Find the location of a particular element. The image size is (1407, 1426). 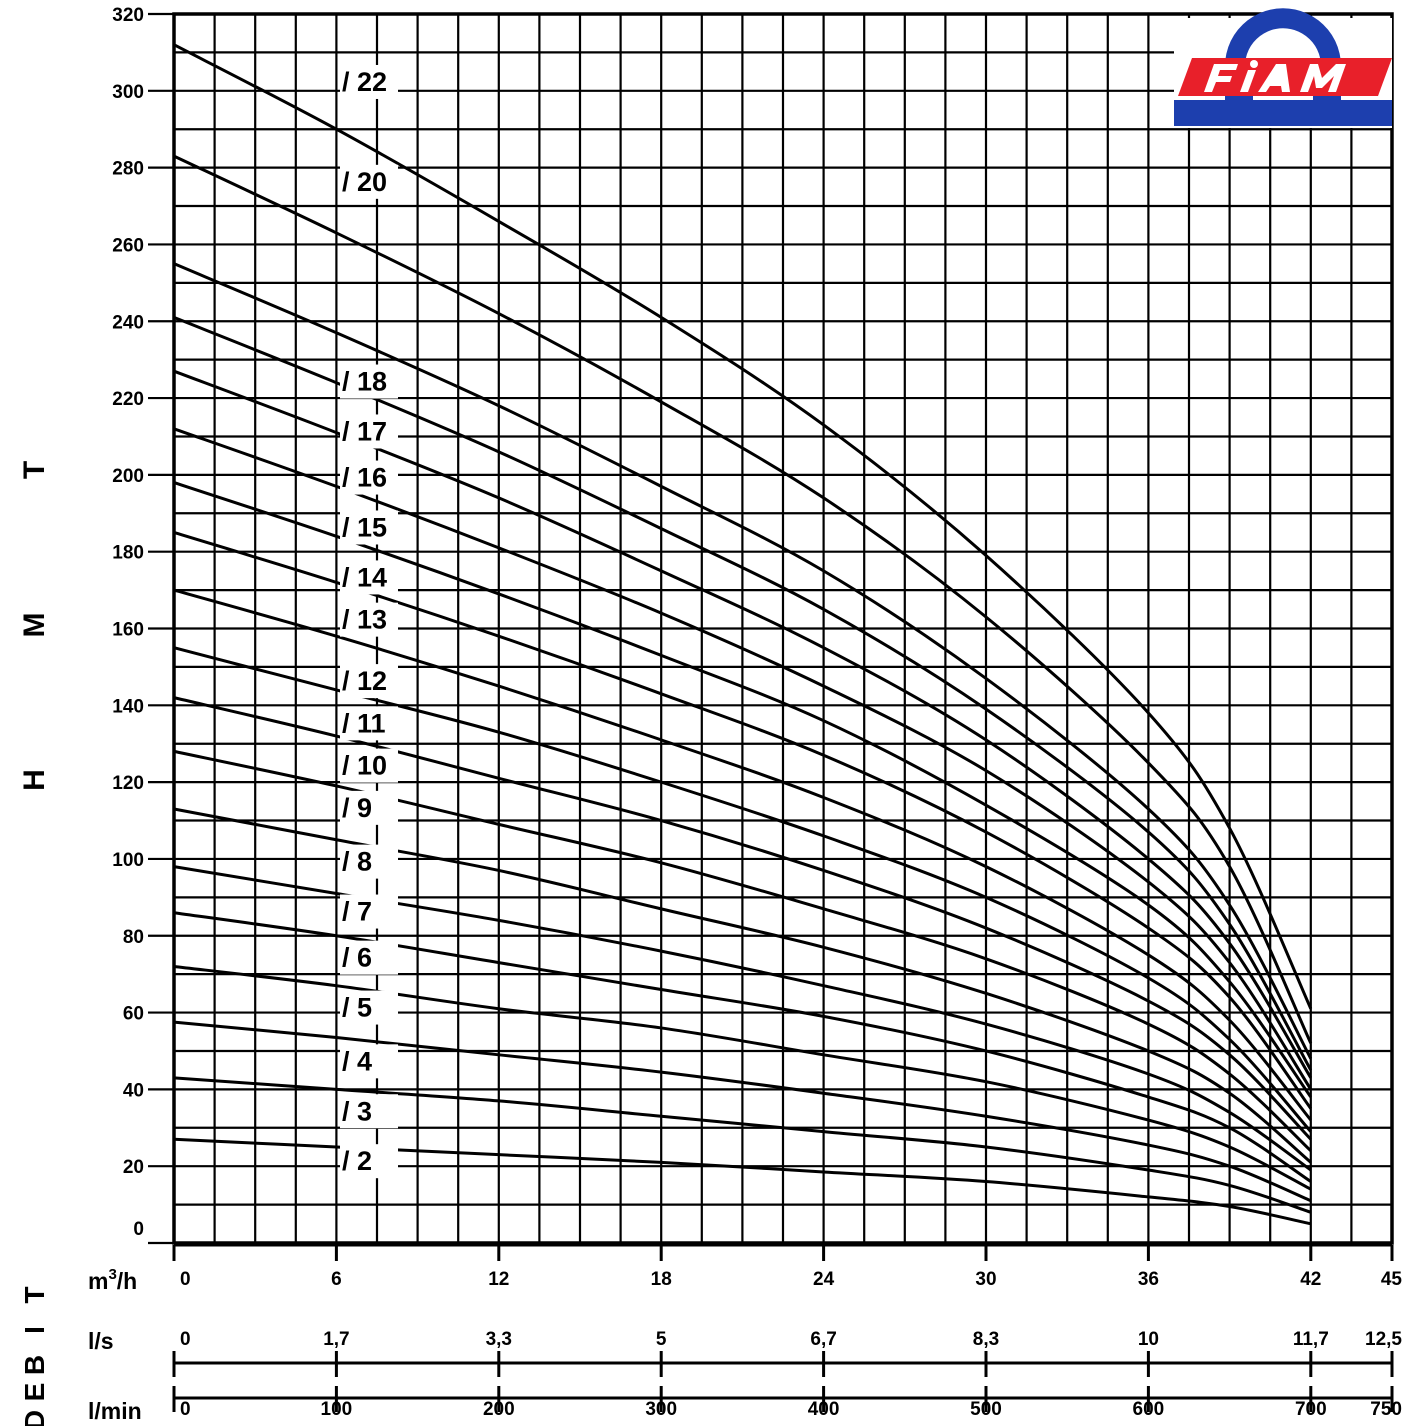

x-axis-title-letter: B is located at coordinates (34, 1365).